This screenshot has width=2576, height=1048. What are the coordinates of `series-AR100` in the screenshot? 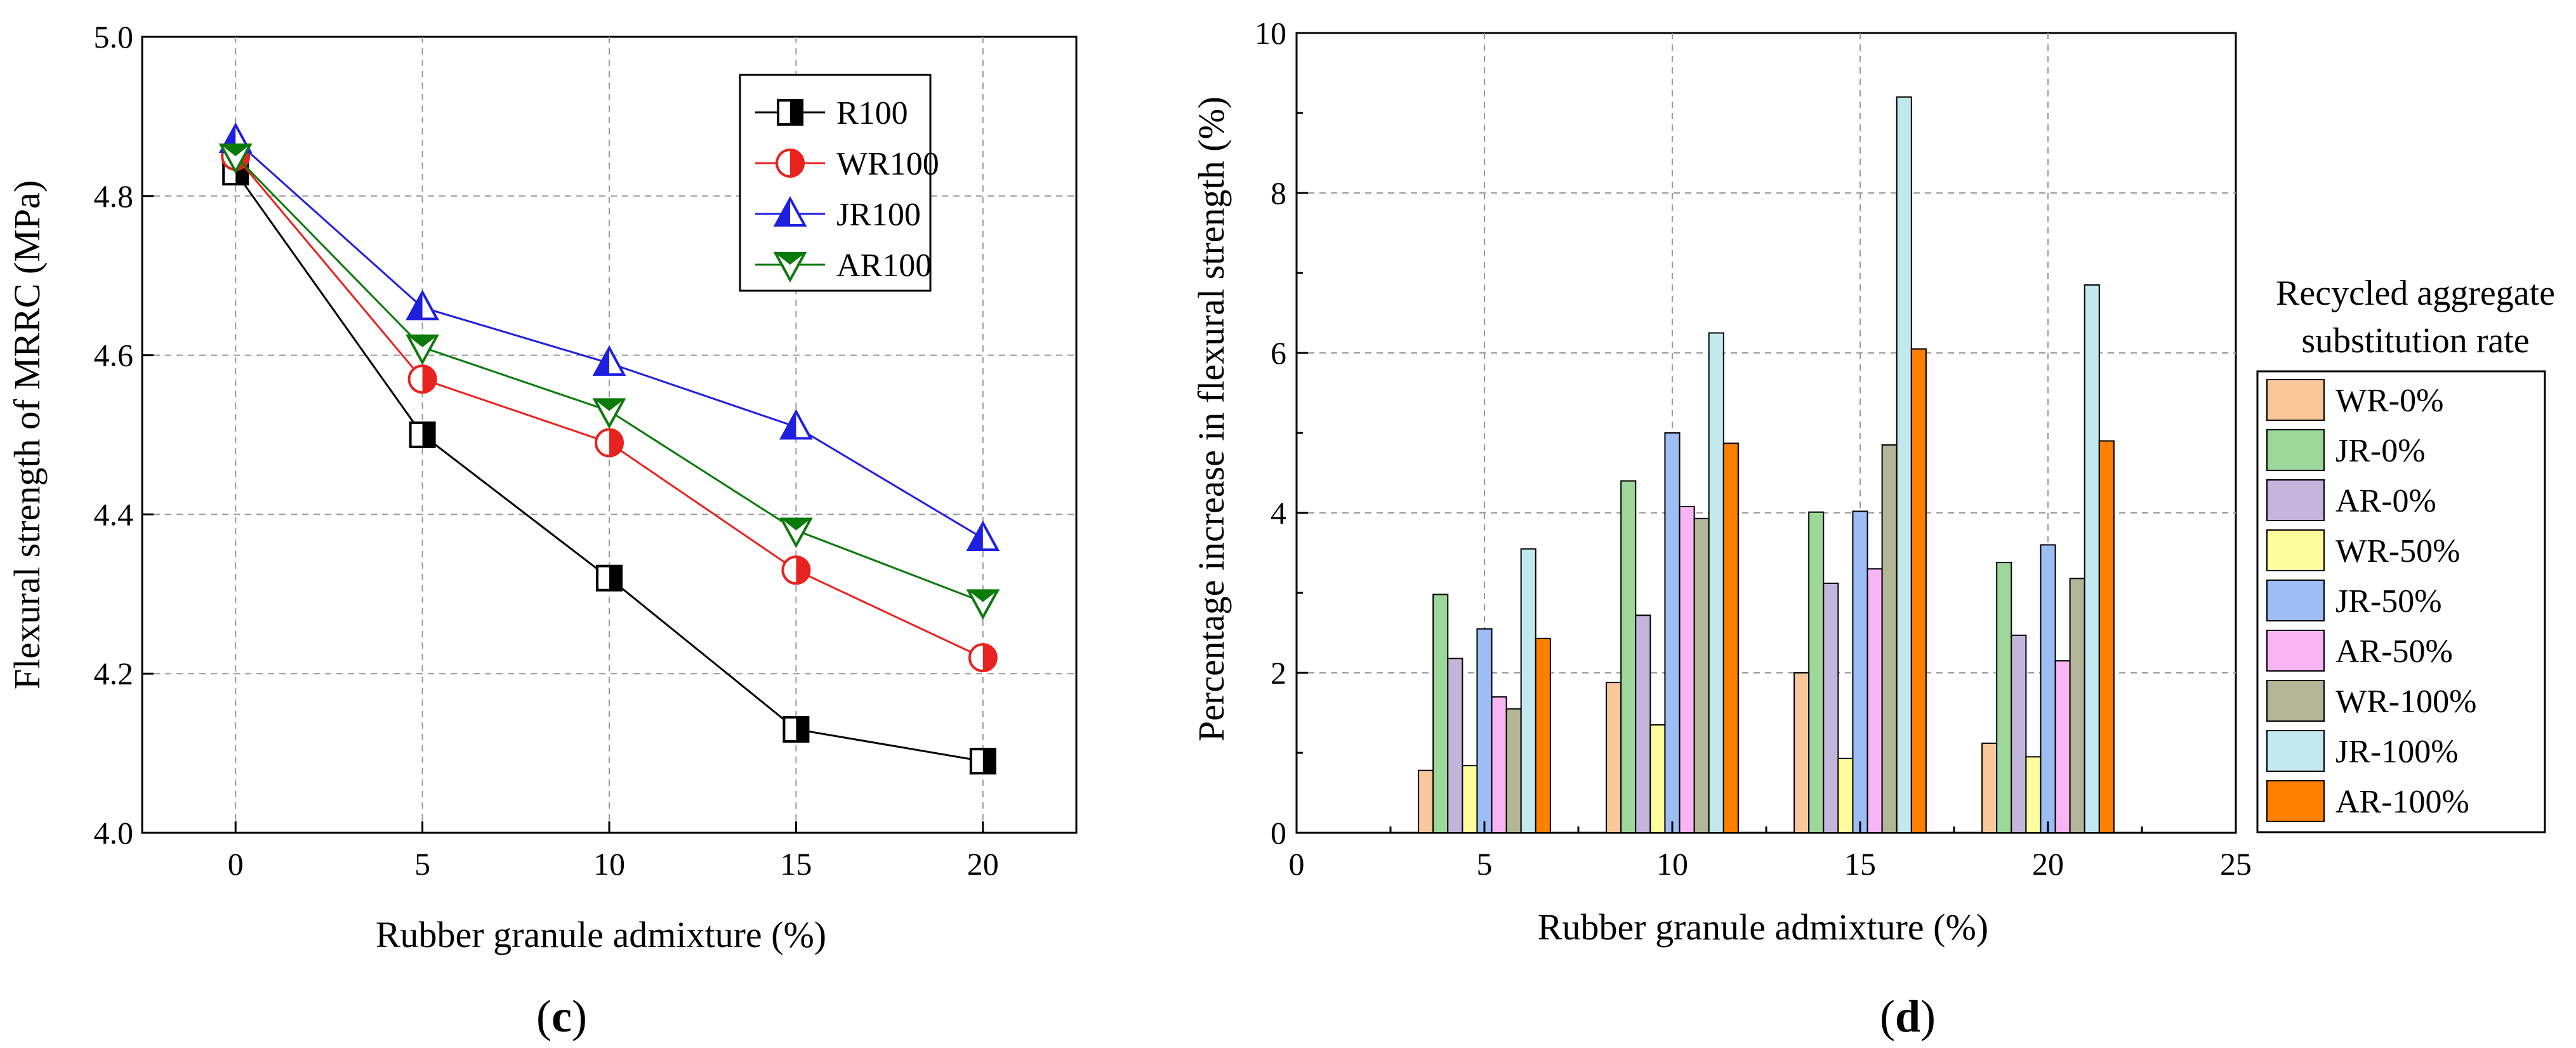 It's located at (609, 381).